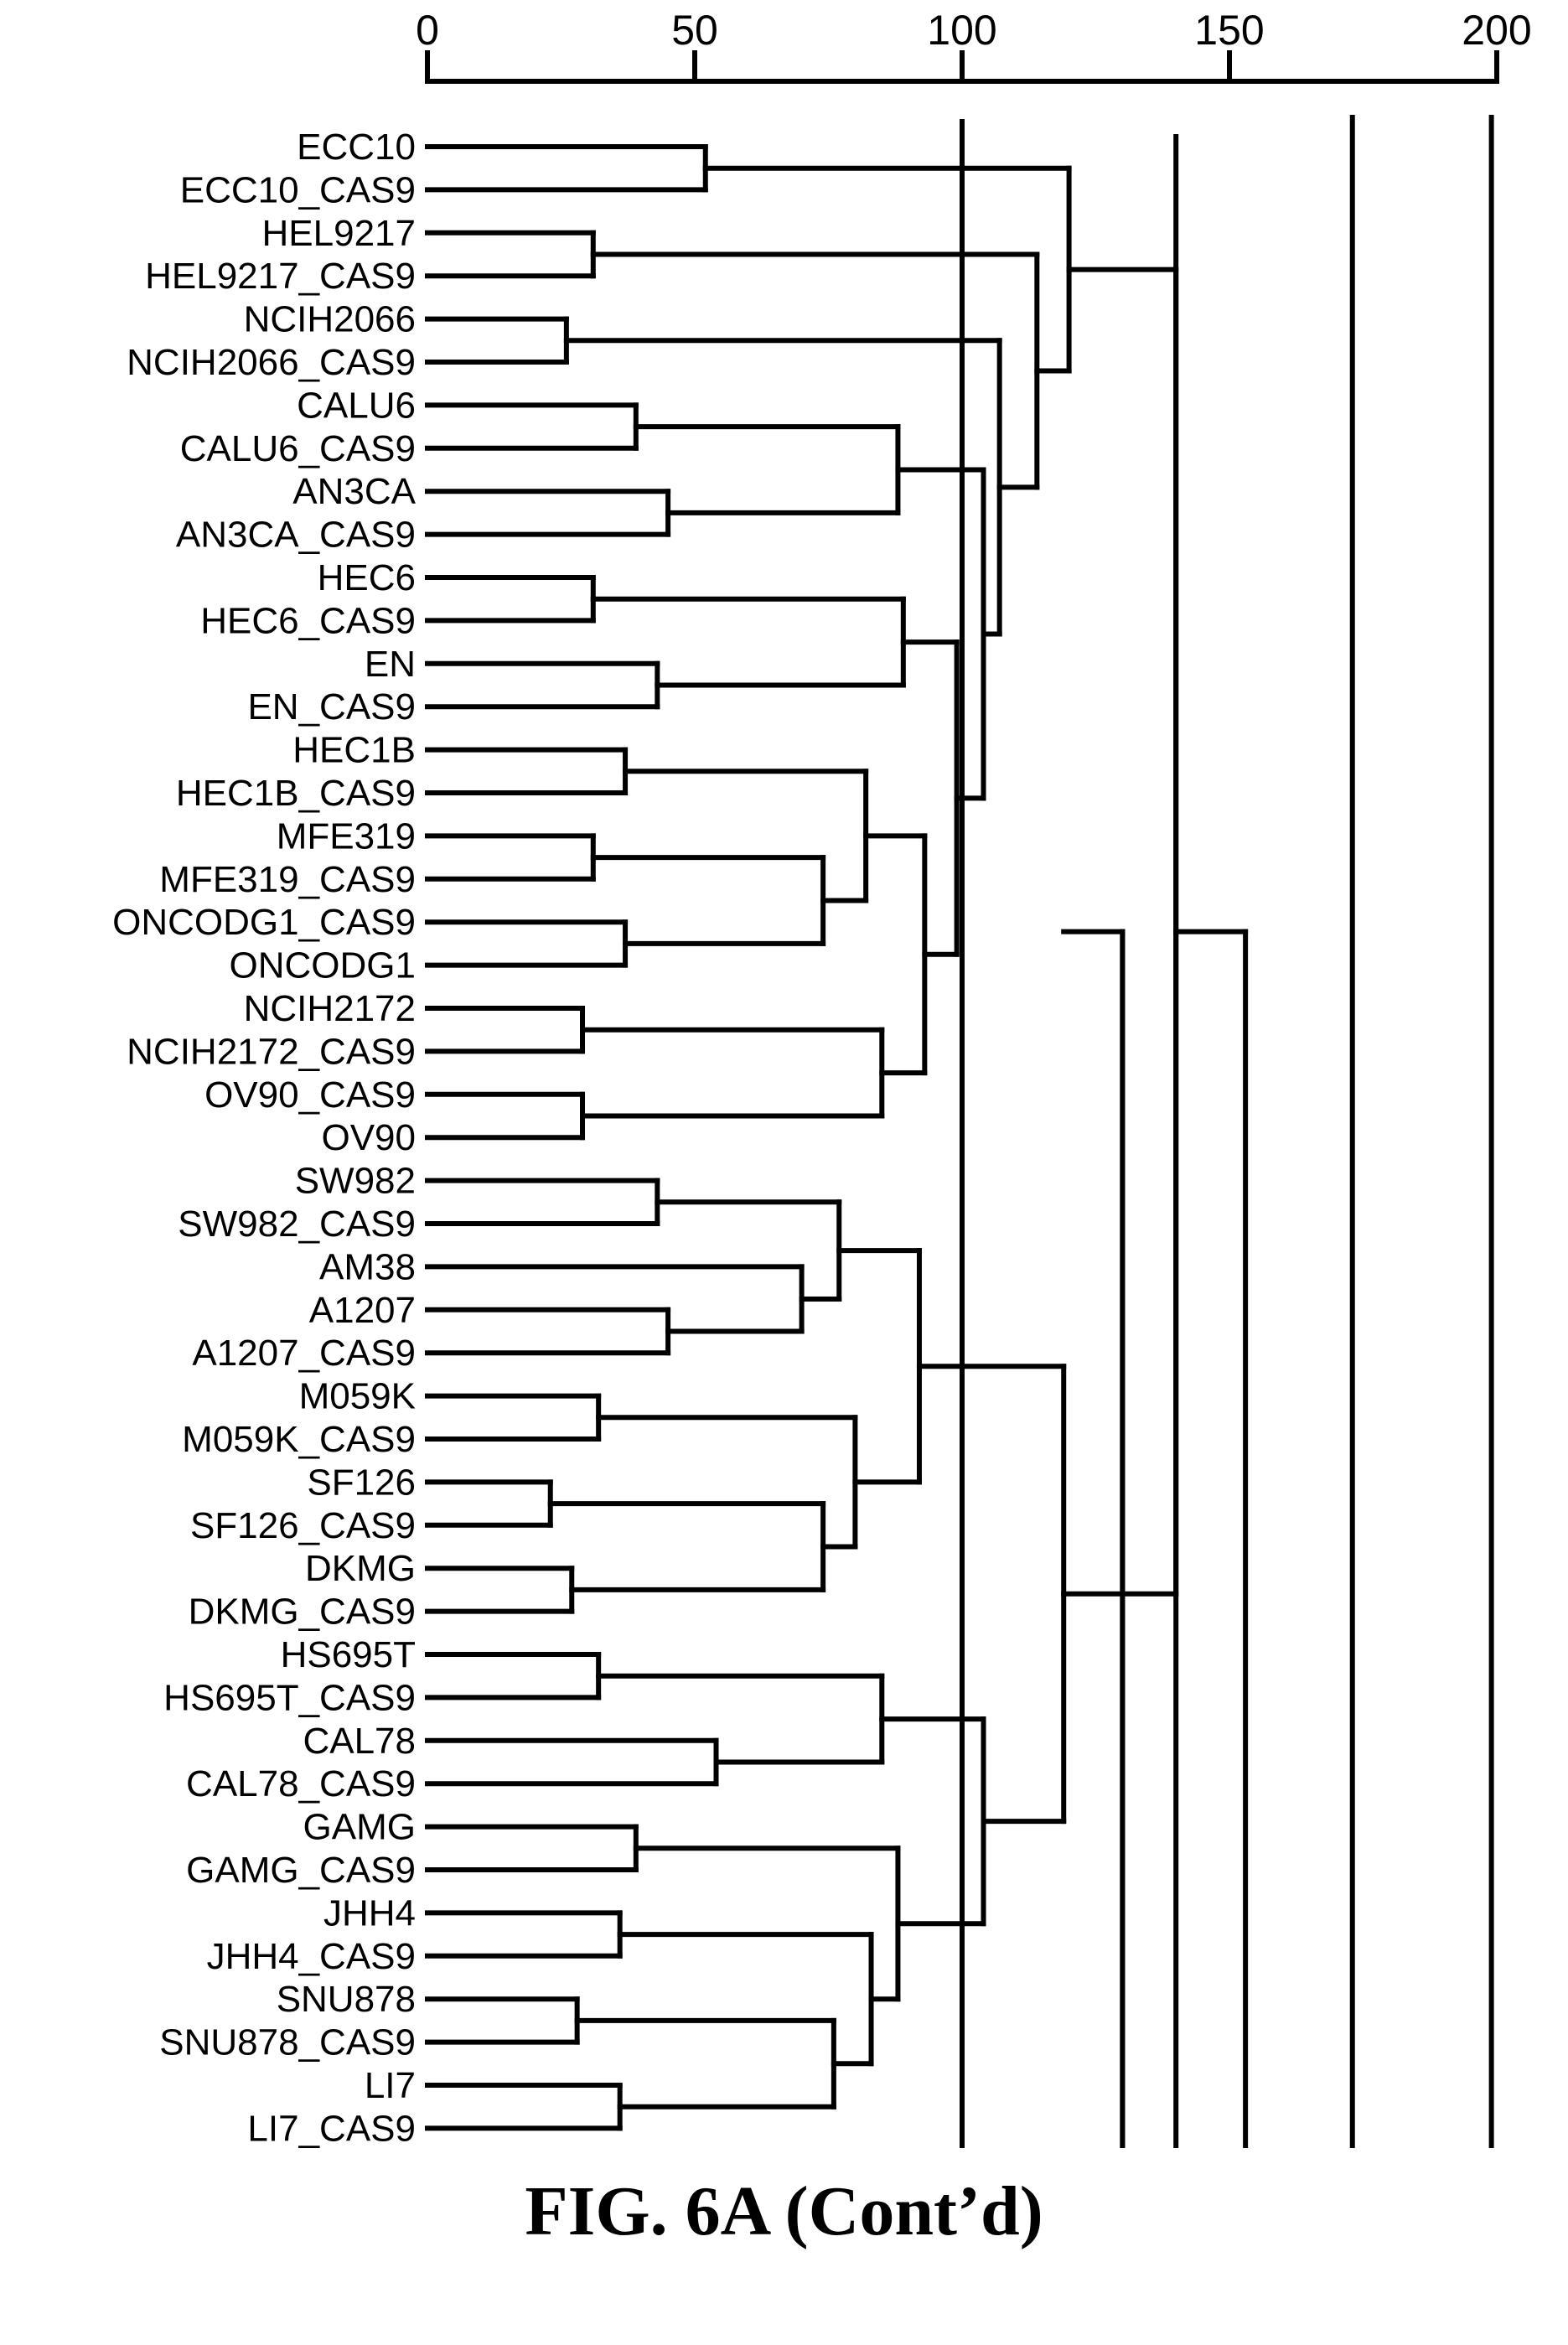 This screenshot has height=2345, width=1568. Describe the element at coordinates (339, 233) in the screenshot. I see `leaf-label: HEL9217` at that location.